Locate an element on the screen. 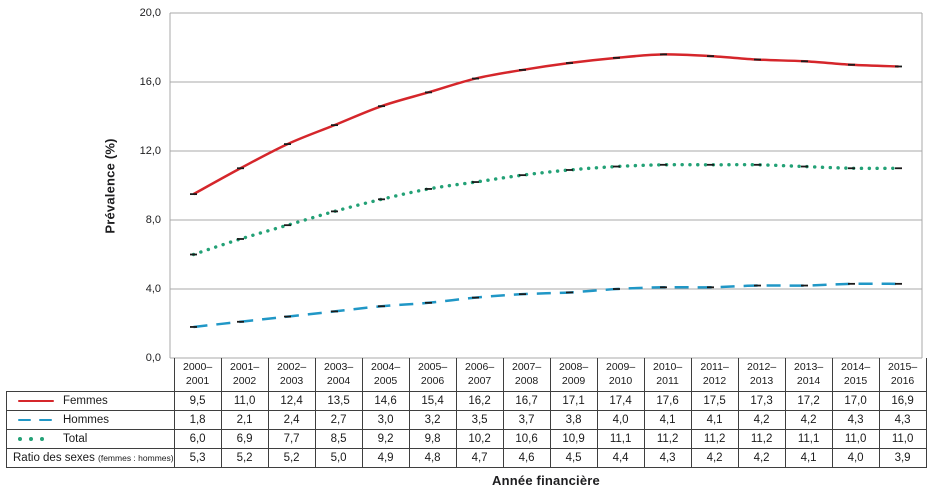 Image resolution: width=930 pixels, height=497 pixels. table-row-label-hommes: Hommes is located at coordinates (90, 420).